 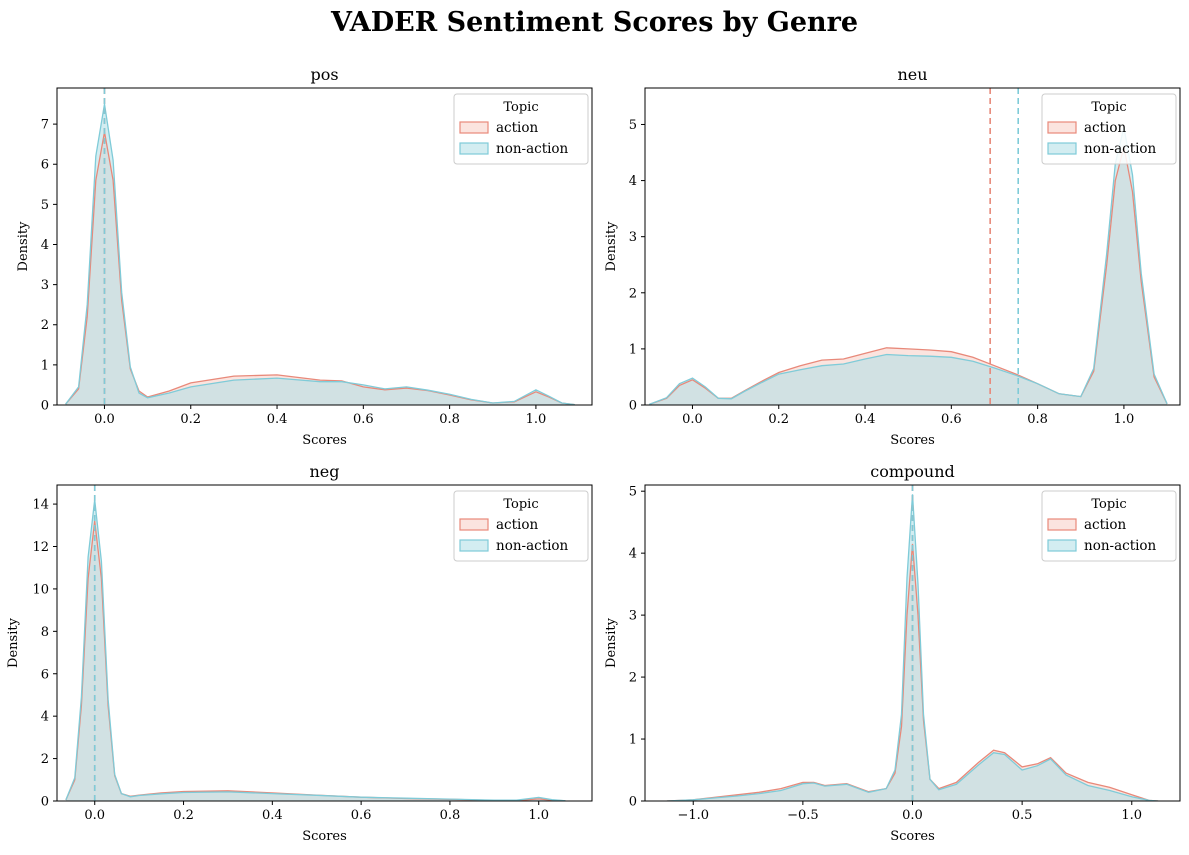 I want to click on subplot-title: neg, so click(x=324, y=471).